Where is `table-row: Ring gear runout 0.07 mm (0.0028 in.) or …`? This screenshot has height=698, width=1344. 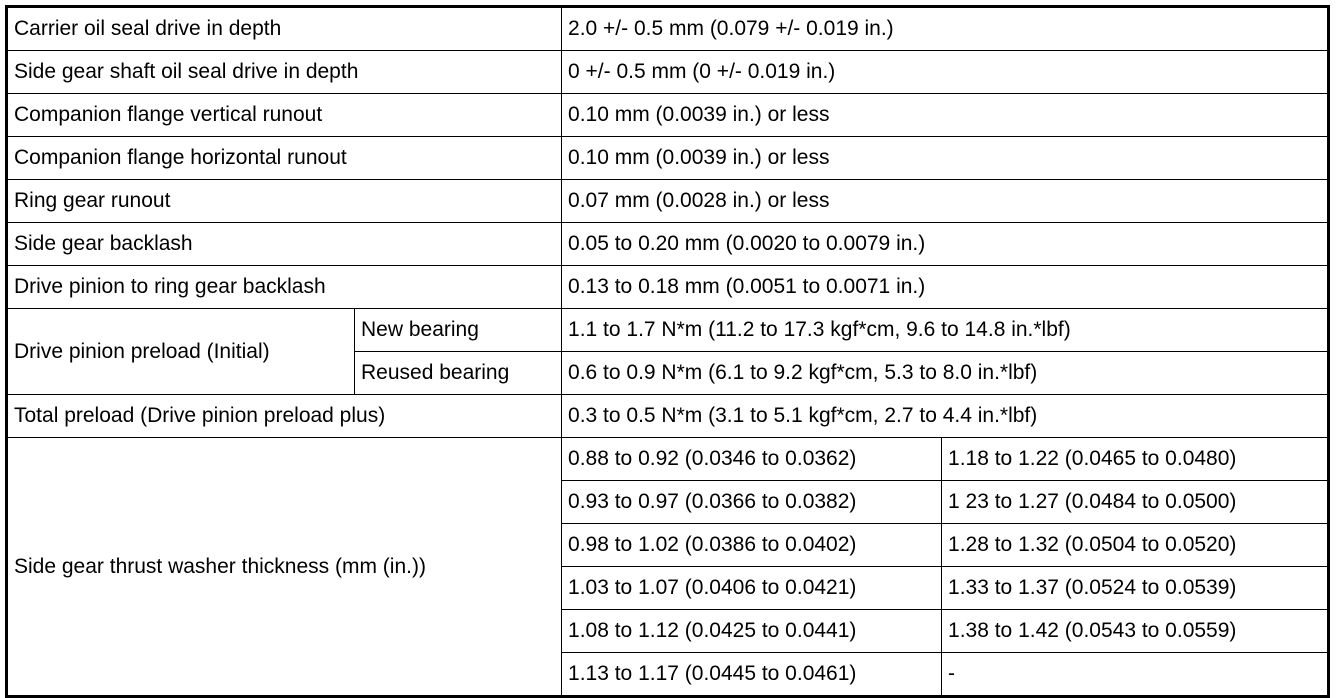
table-row: Ring gear runout 0.07 mm (0.0028 in.) or … is located at coordinates (667, 201).